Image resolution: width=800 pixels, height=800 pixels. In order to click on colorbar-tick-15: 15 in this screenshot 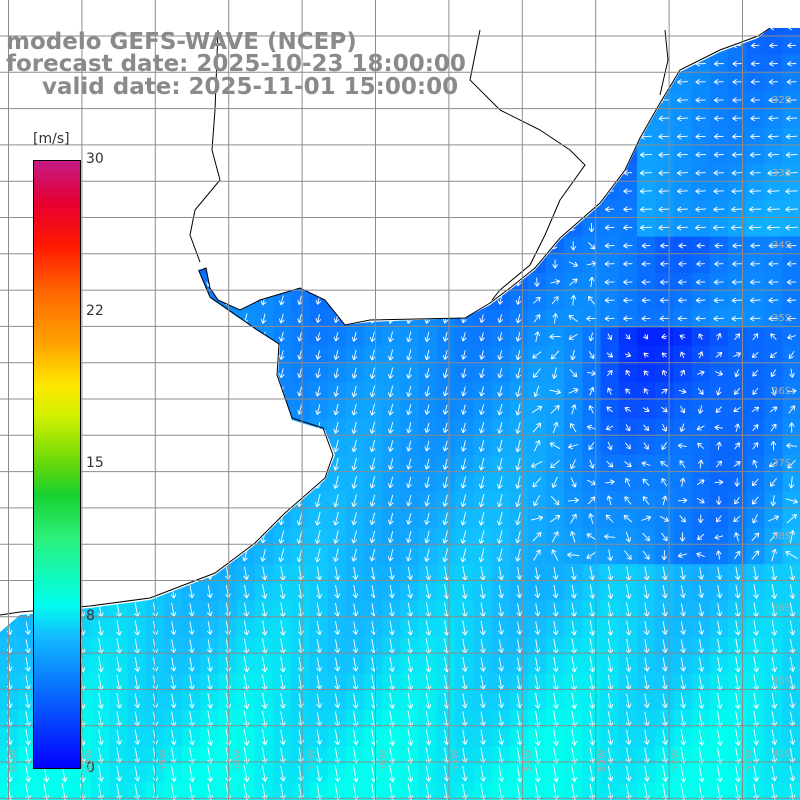, I will do `click(95, 463)`.